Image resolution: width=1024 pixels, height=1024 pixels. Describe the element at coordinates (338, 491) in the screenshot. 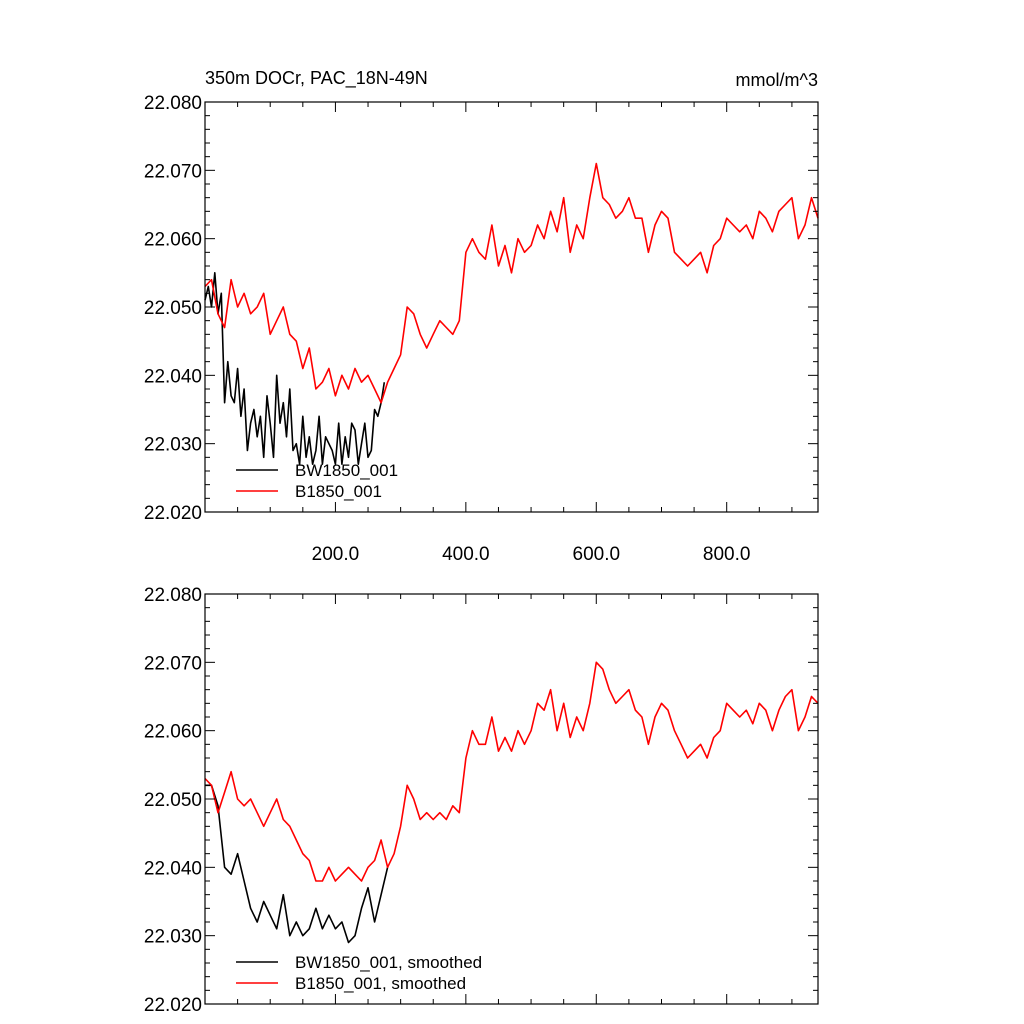

I see `legend-label-1: B1850_001` at that location.